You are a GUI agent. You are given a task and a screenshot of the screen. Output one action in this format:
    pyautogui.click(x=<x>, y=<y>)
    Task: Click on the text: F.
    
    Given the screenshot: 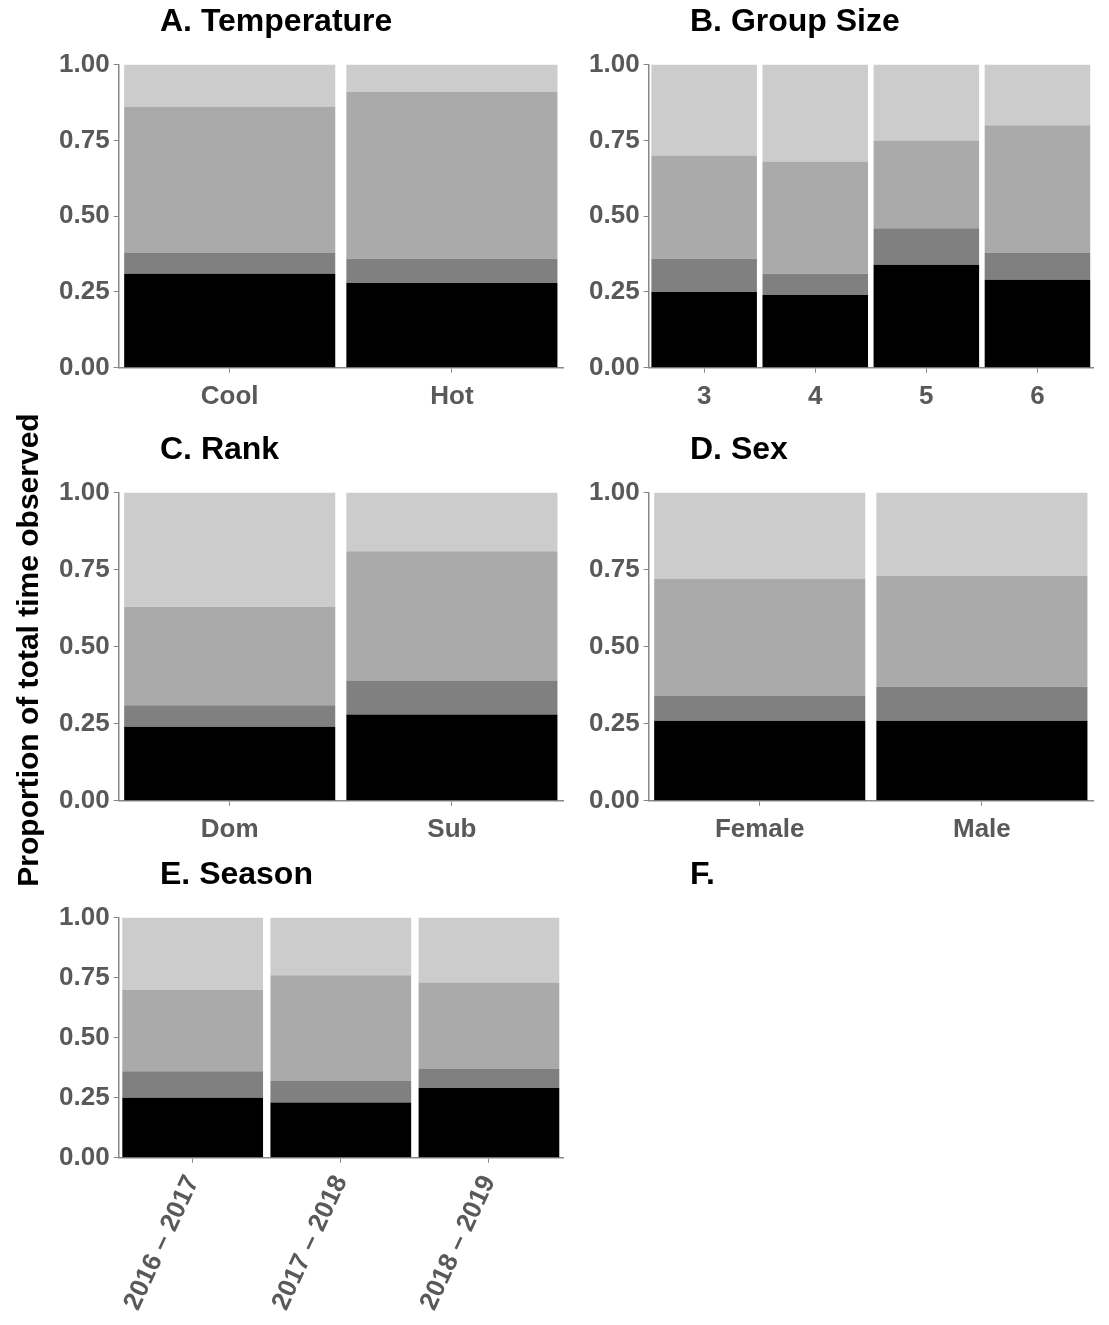 What is the action you would take?
    pyautogui.click(x=702, y=873)
    